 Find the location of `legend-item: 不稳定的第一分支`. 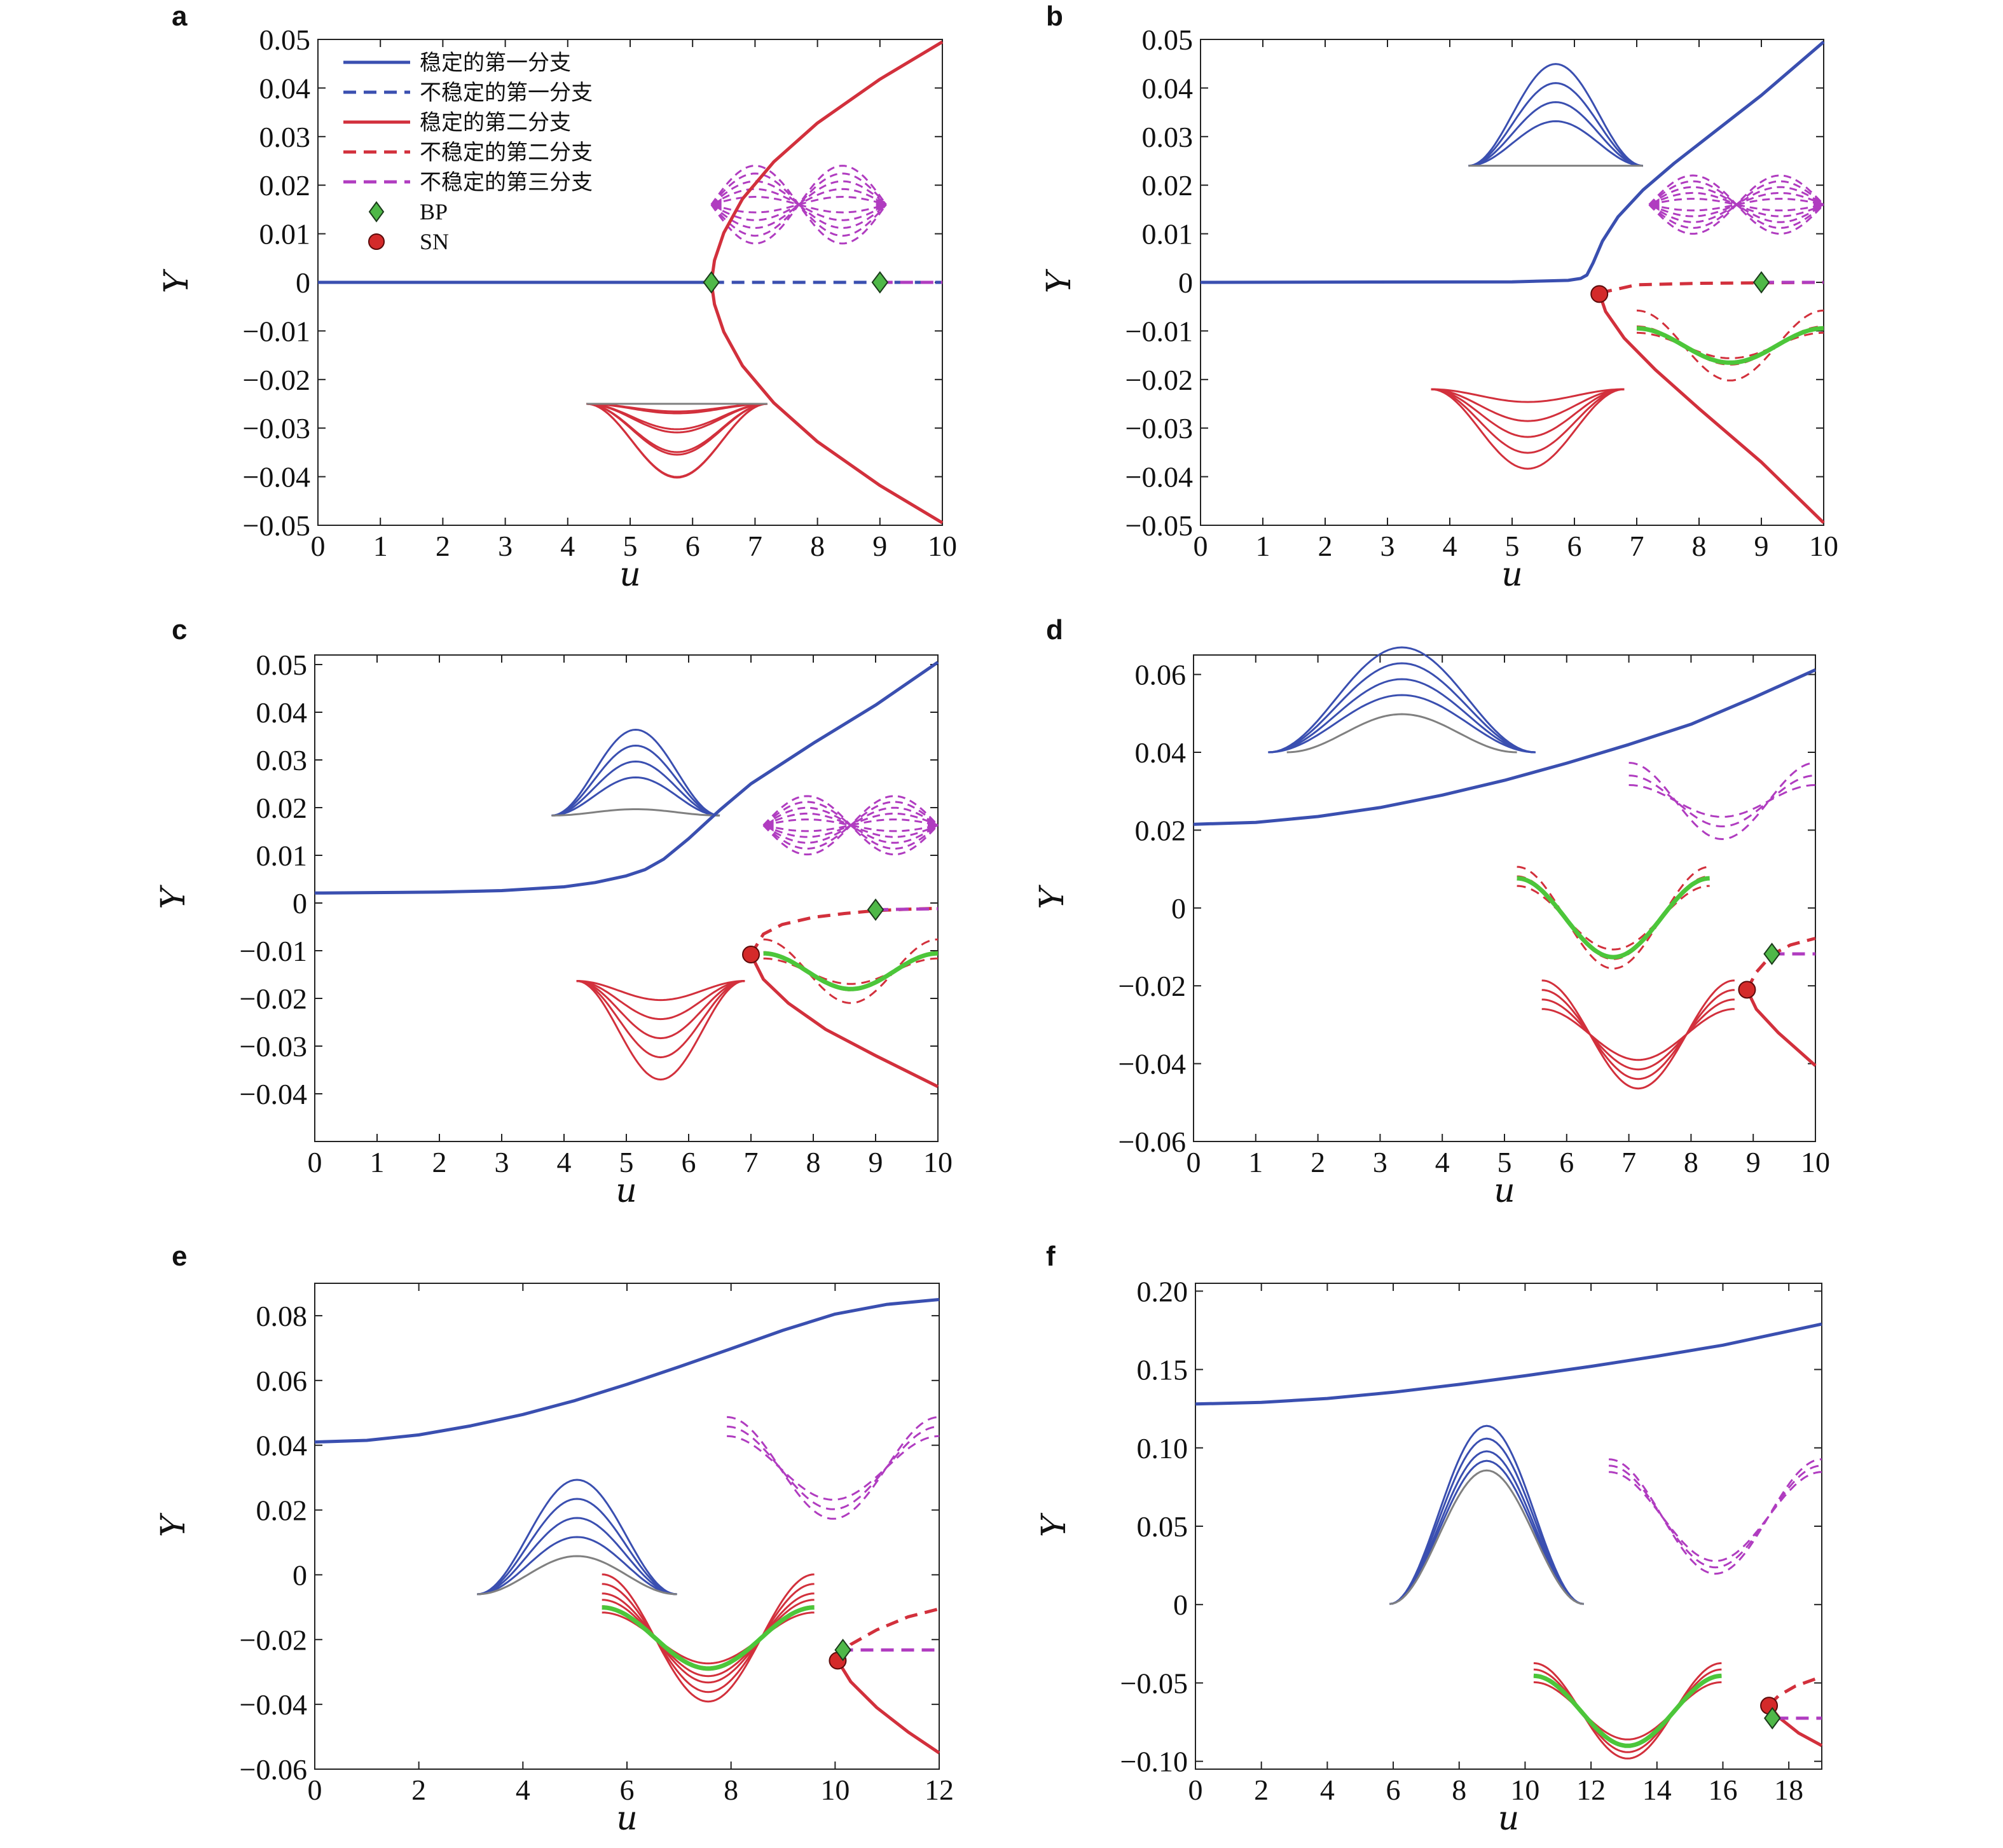

legend-item: 不稳定的第一分支 is located at coordinates (468, 93).